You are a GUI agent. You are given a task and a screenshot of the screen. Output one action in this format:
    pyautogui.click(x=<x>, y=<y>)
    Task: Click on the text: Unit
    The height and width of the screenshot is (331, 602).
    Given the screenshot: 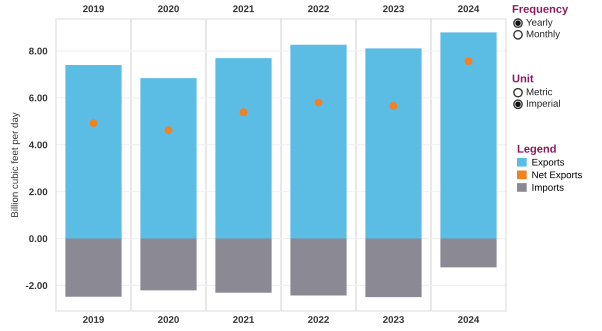 What is the action you would take?
    pyautogui.click(x=523, y=78)
    